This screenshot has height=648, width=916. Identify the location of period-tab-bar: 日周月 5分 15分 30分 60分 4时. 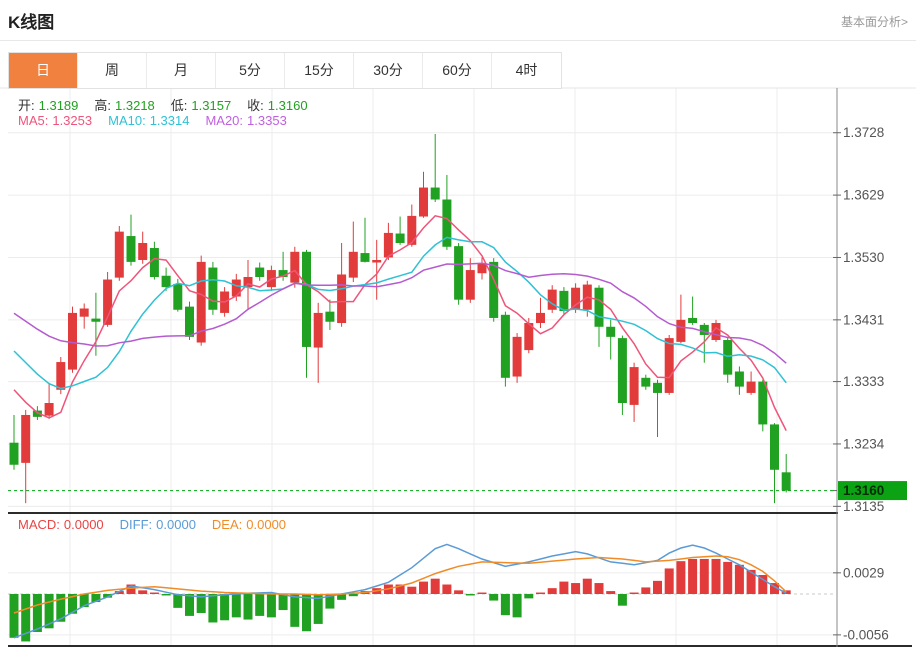
(285, 70).